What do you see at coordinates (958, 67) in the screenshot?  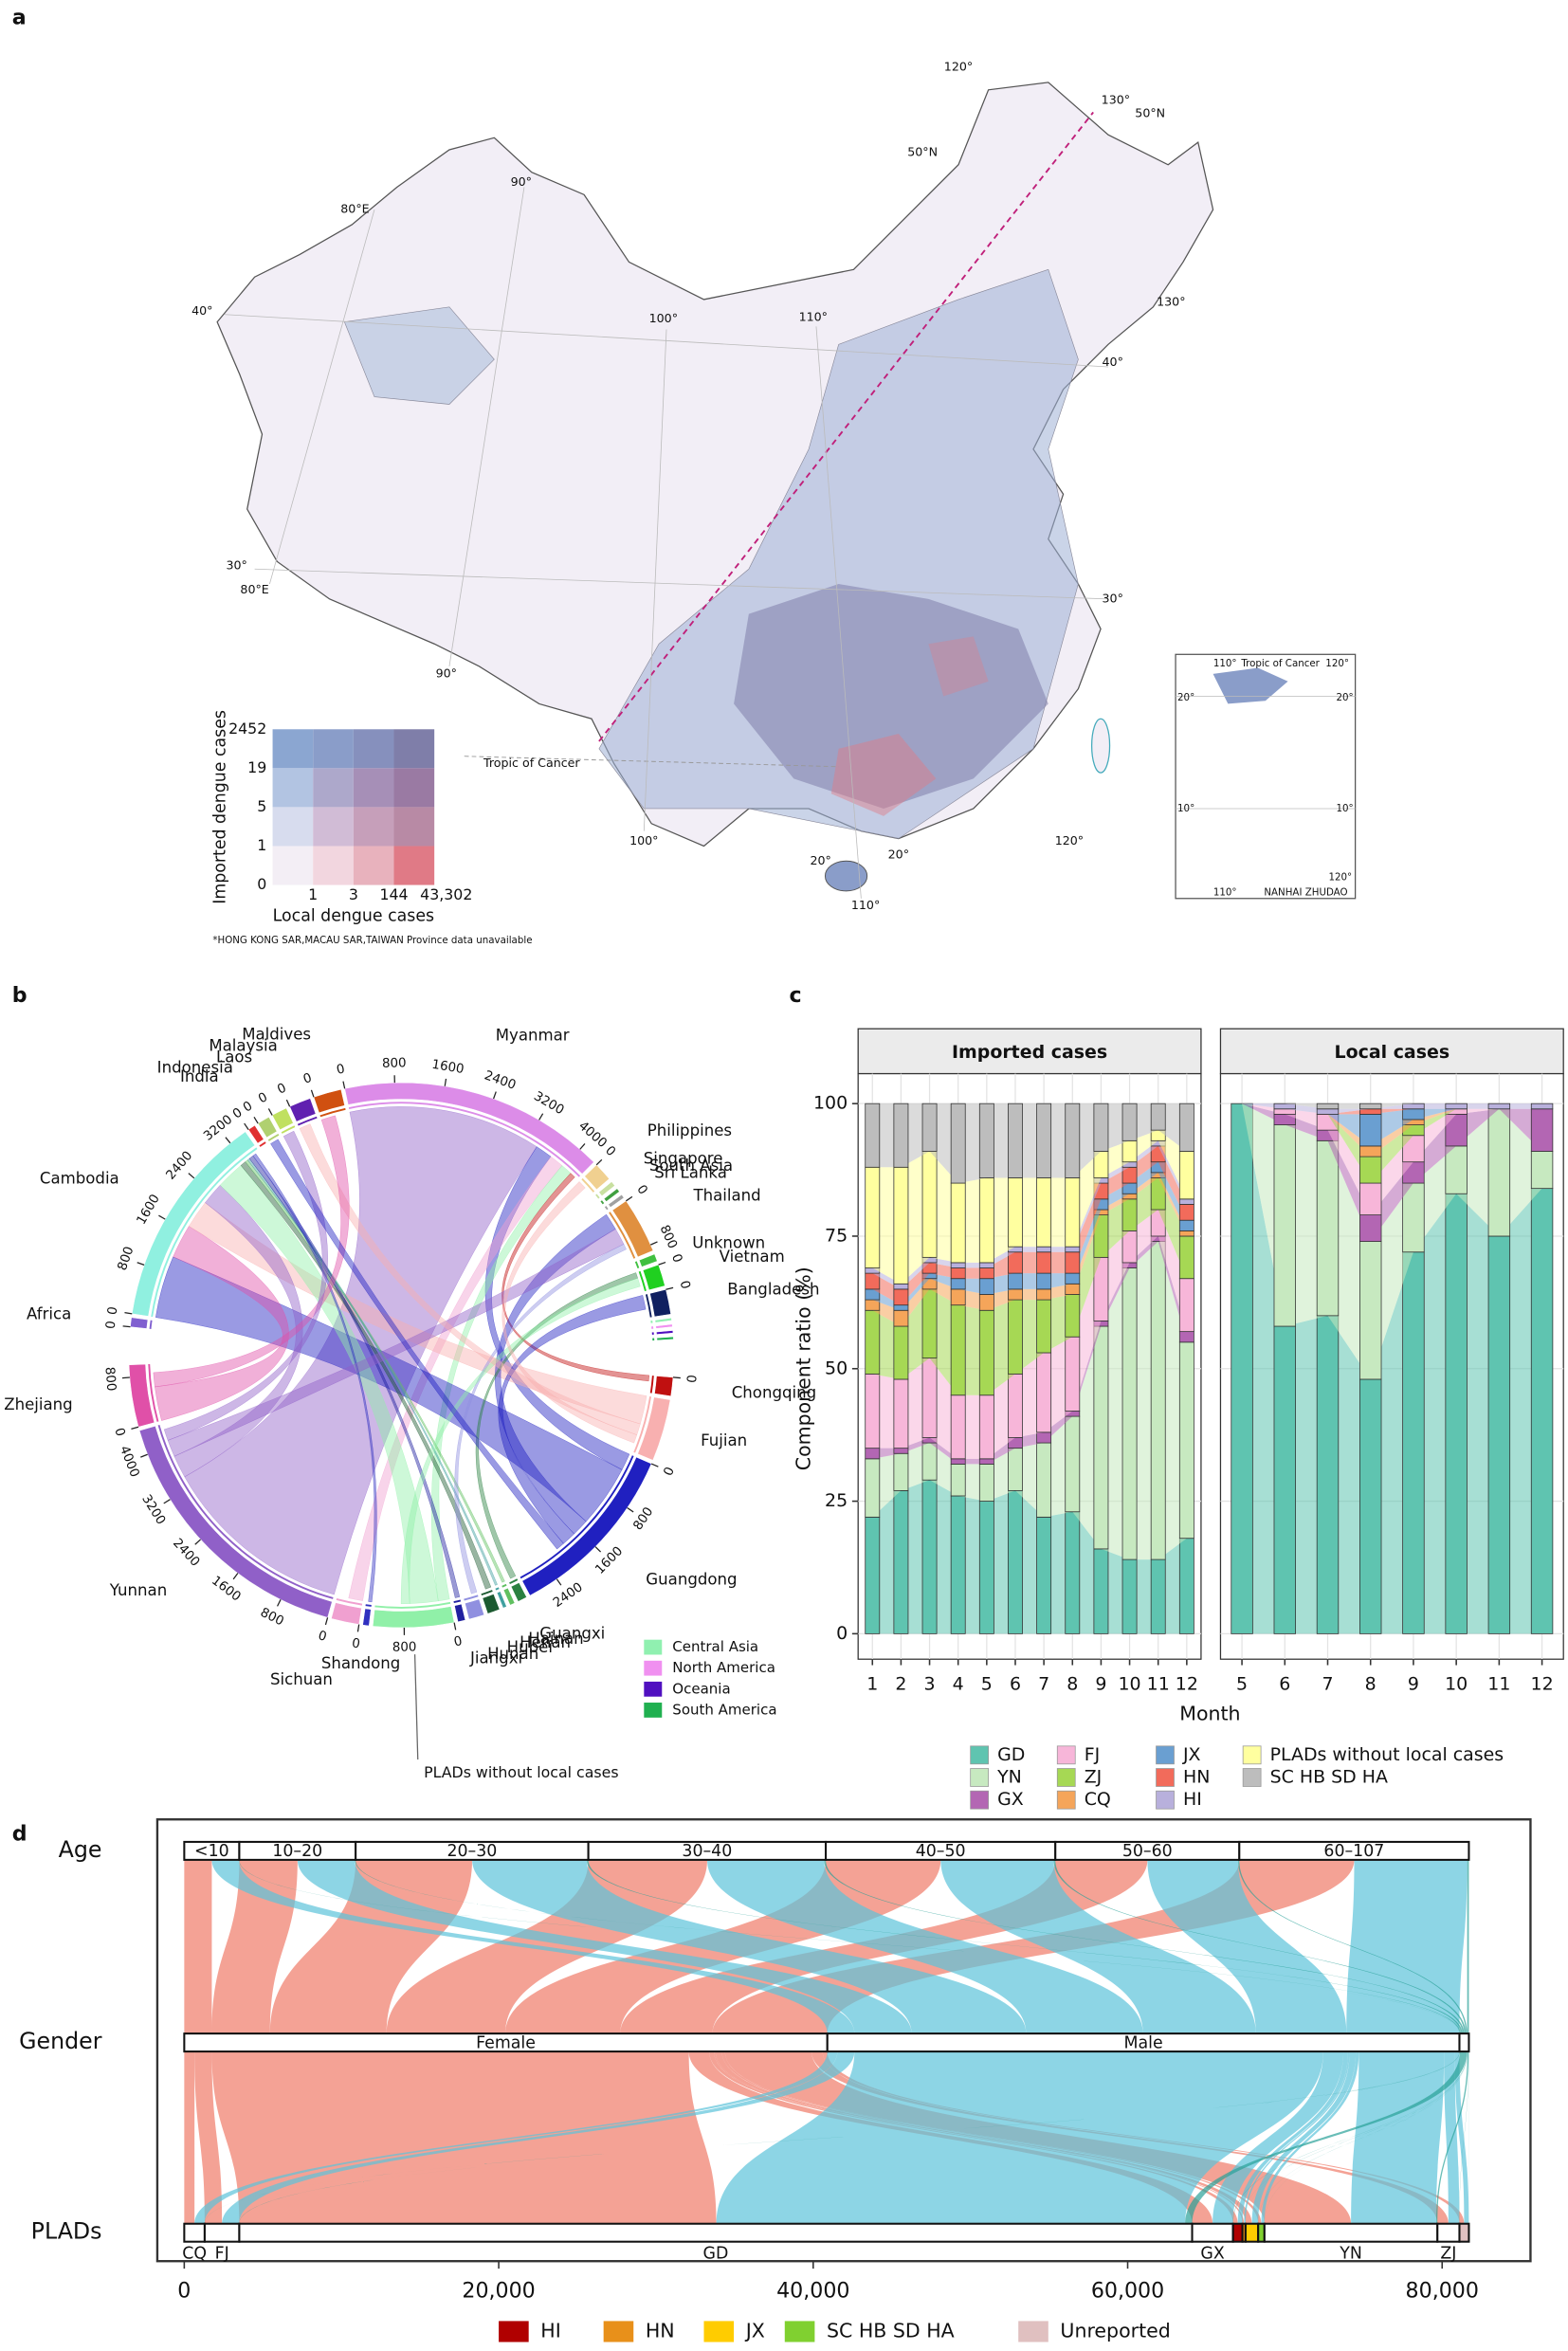 I see `map-label: 120°` at bounding box center [958, 67].